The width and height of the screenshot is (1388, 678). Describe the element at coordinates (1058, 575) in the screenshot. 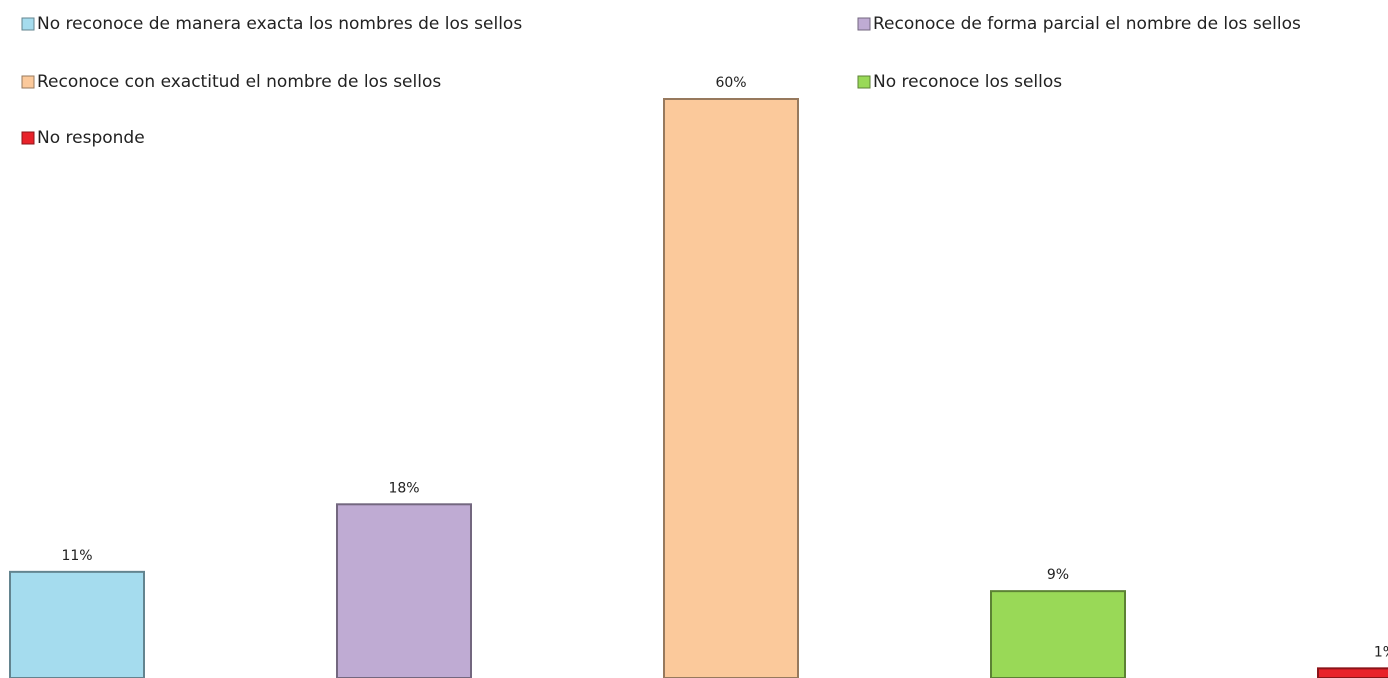

I see `data-label: 9%` at that location.